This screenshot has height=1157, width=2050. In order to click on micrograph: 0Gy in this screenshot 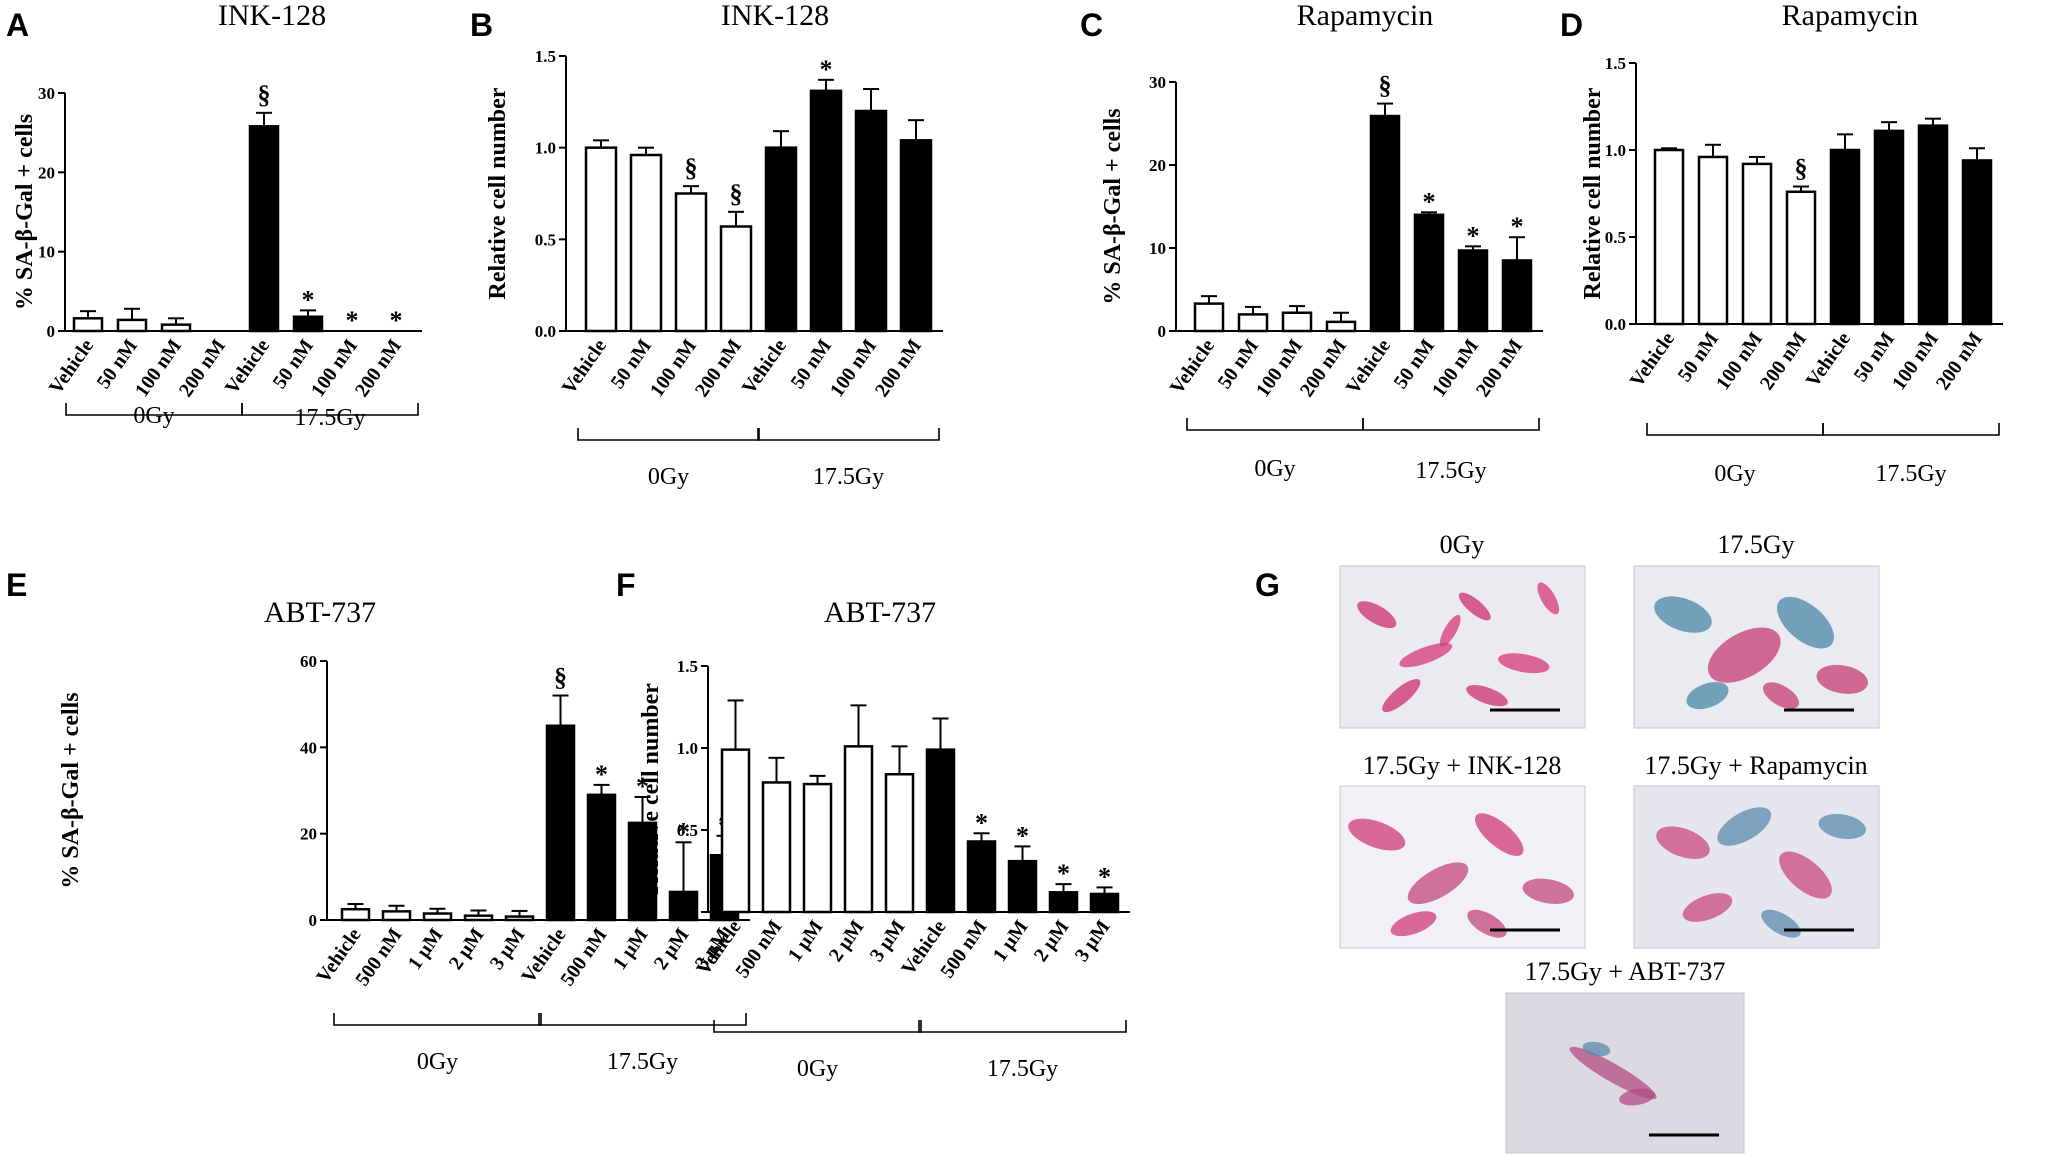, I will do `click(1462, 629)`.